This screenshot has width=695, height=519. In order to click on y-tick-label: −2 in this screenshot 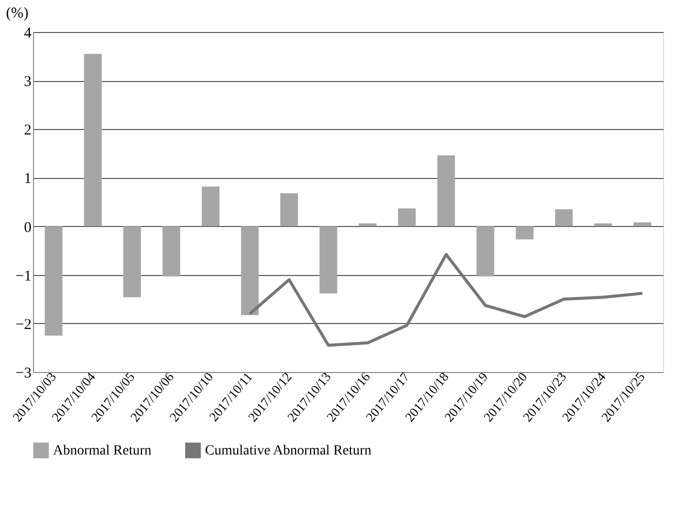, I will do `click(24, 324)`.